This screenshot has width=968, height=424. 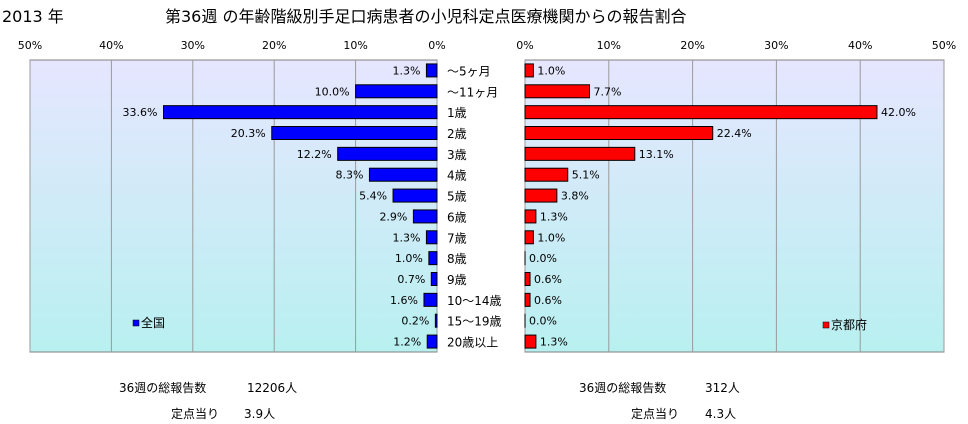 What do you see at coordinates (849, 324) in the screenshot?
I see `legend-label-kyoto: 京都府` at bounding box center [849, 324].